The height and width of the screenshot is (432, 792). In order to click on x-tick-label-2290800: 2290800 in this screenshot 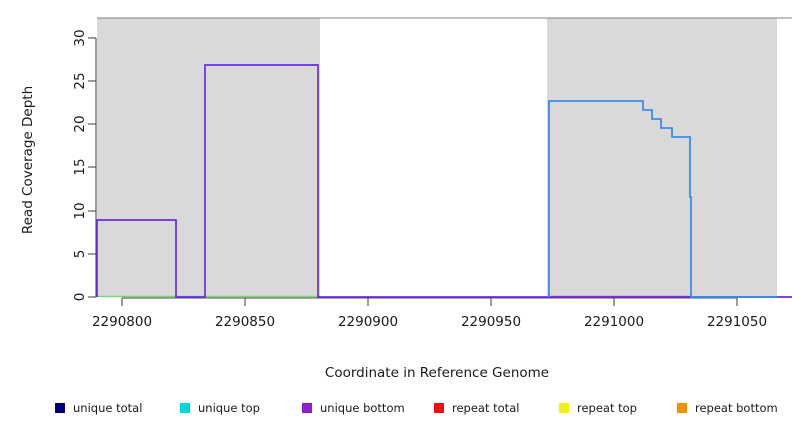, I will do `click(122, 322)`.